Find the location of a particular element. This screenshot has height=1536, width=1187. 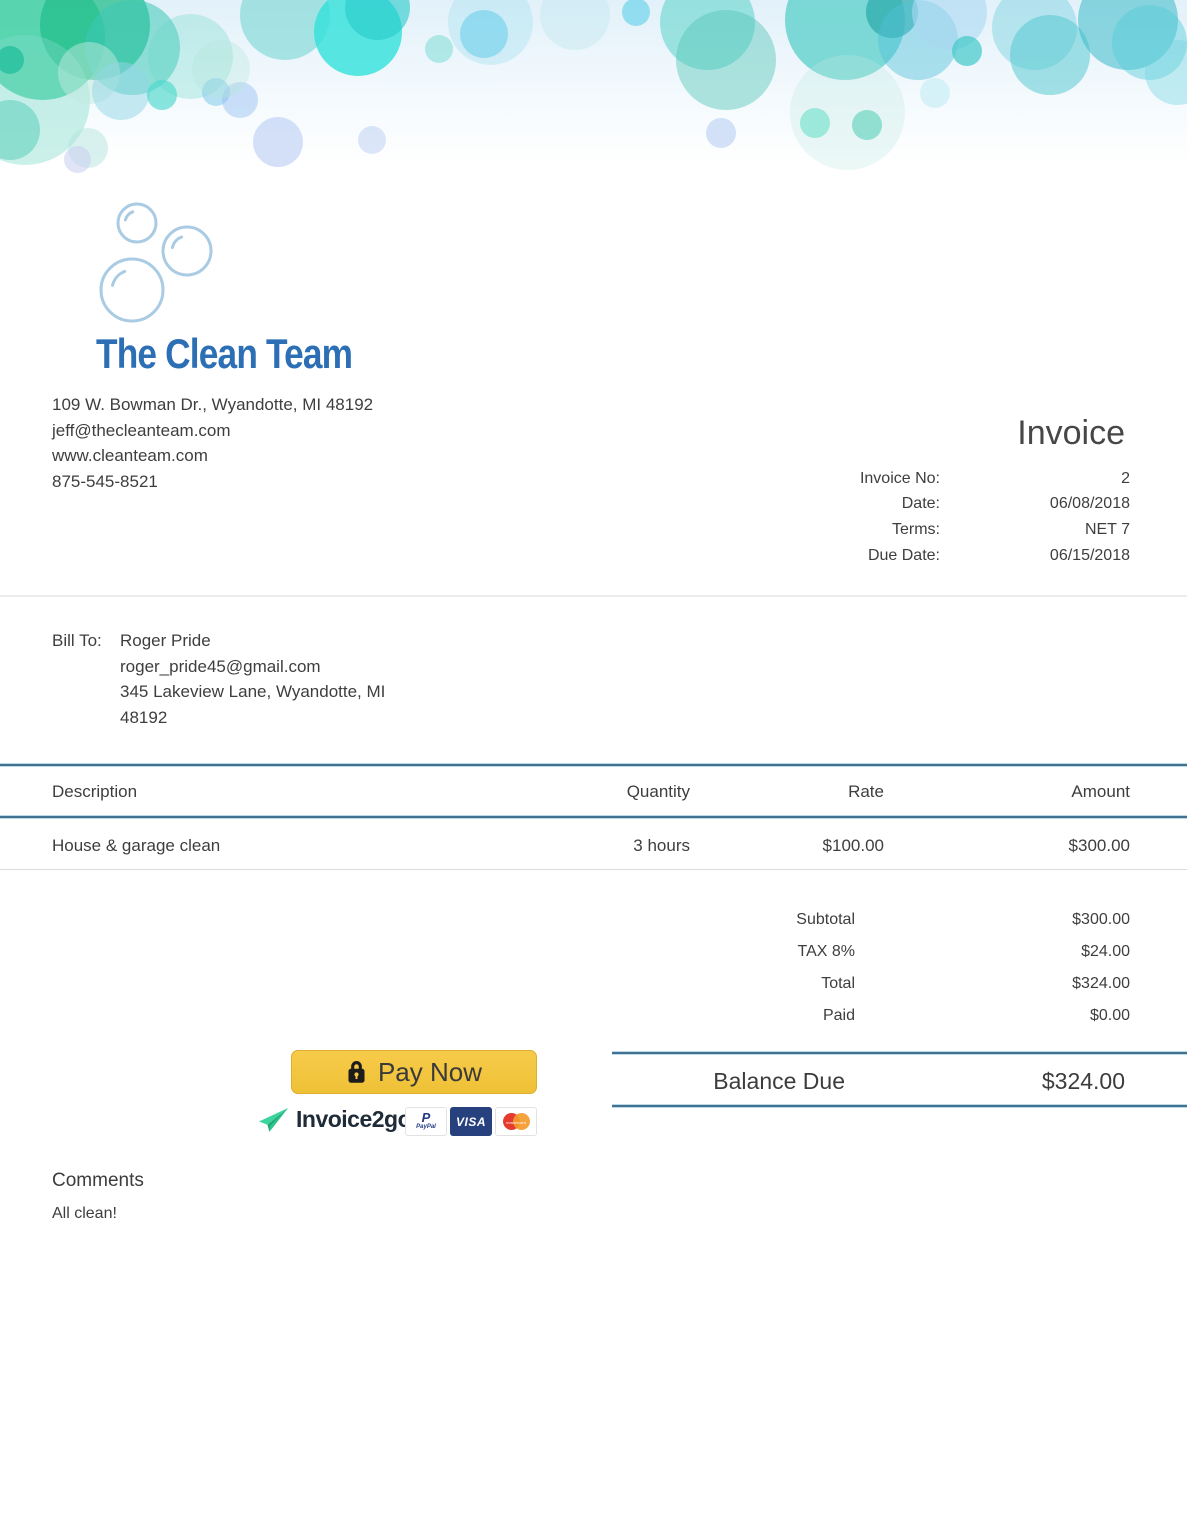

bubble-decoration-band is located at coordinates (593, 105).